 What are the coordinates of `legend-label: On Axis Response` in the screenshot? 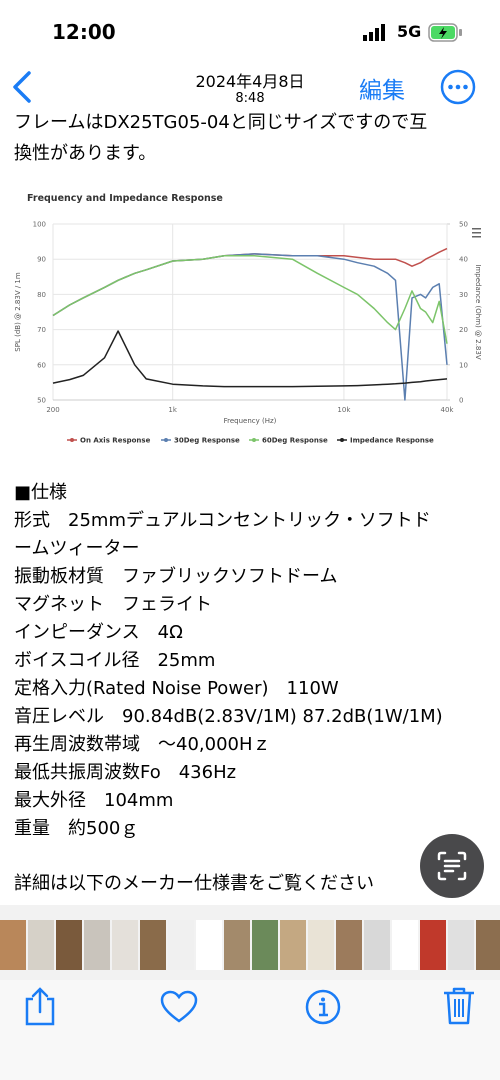 It's located at (115, 441).